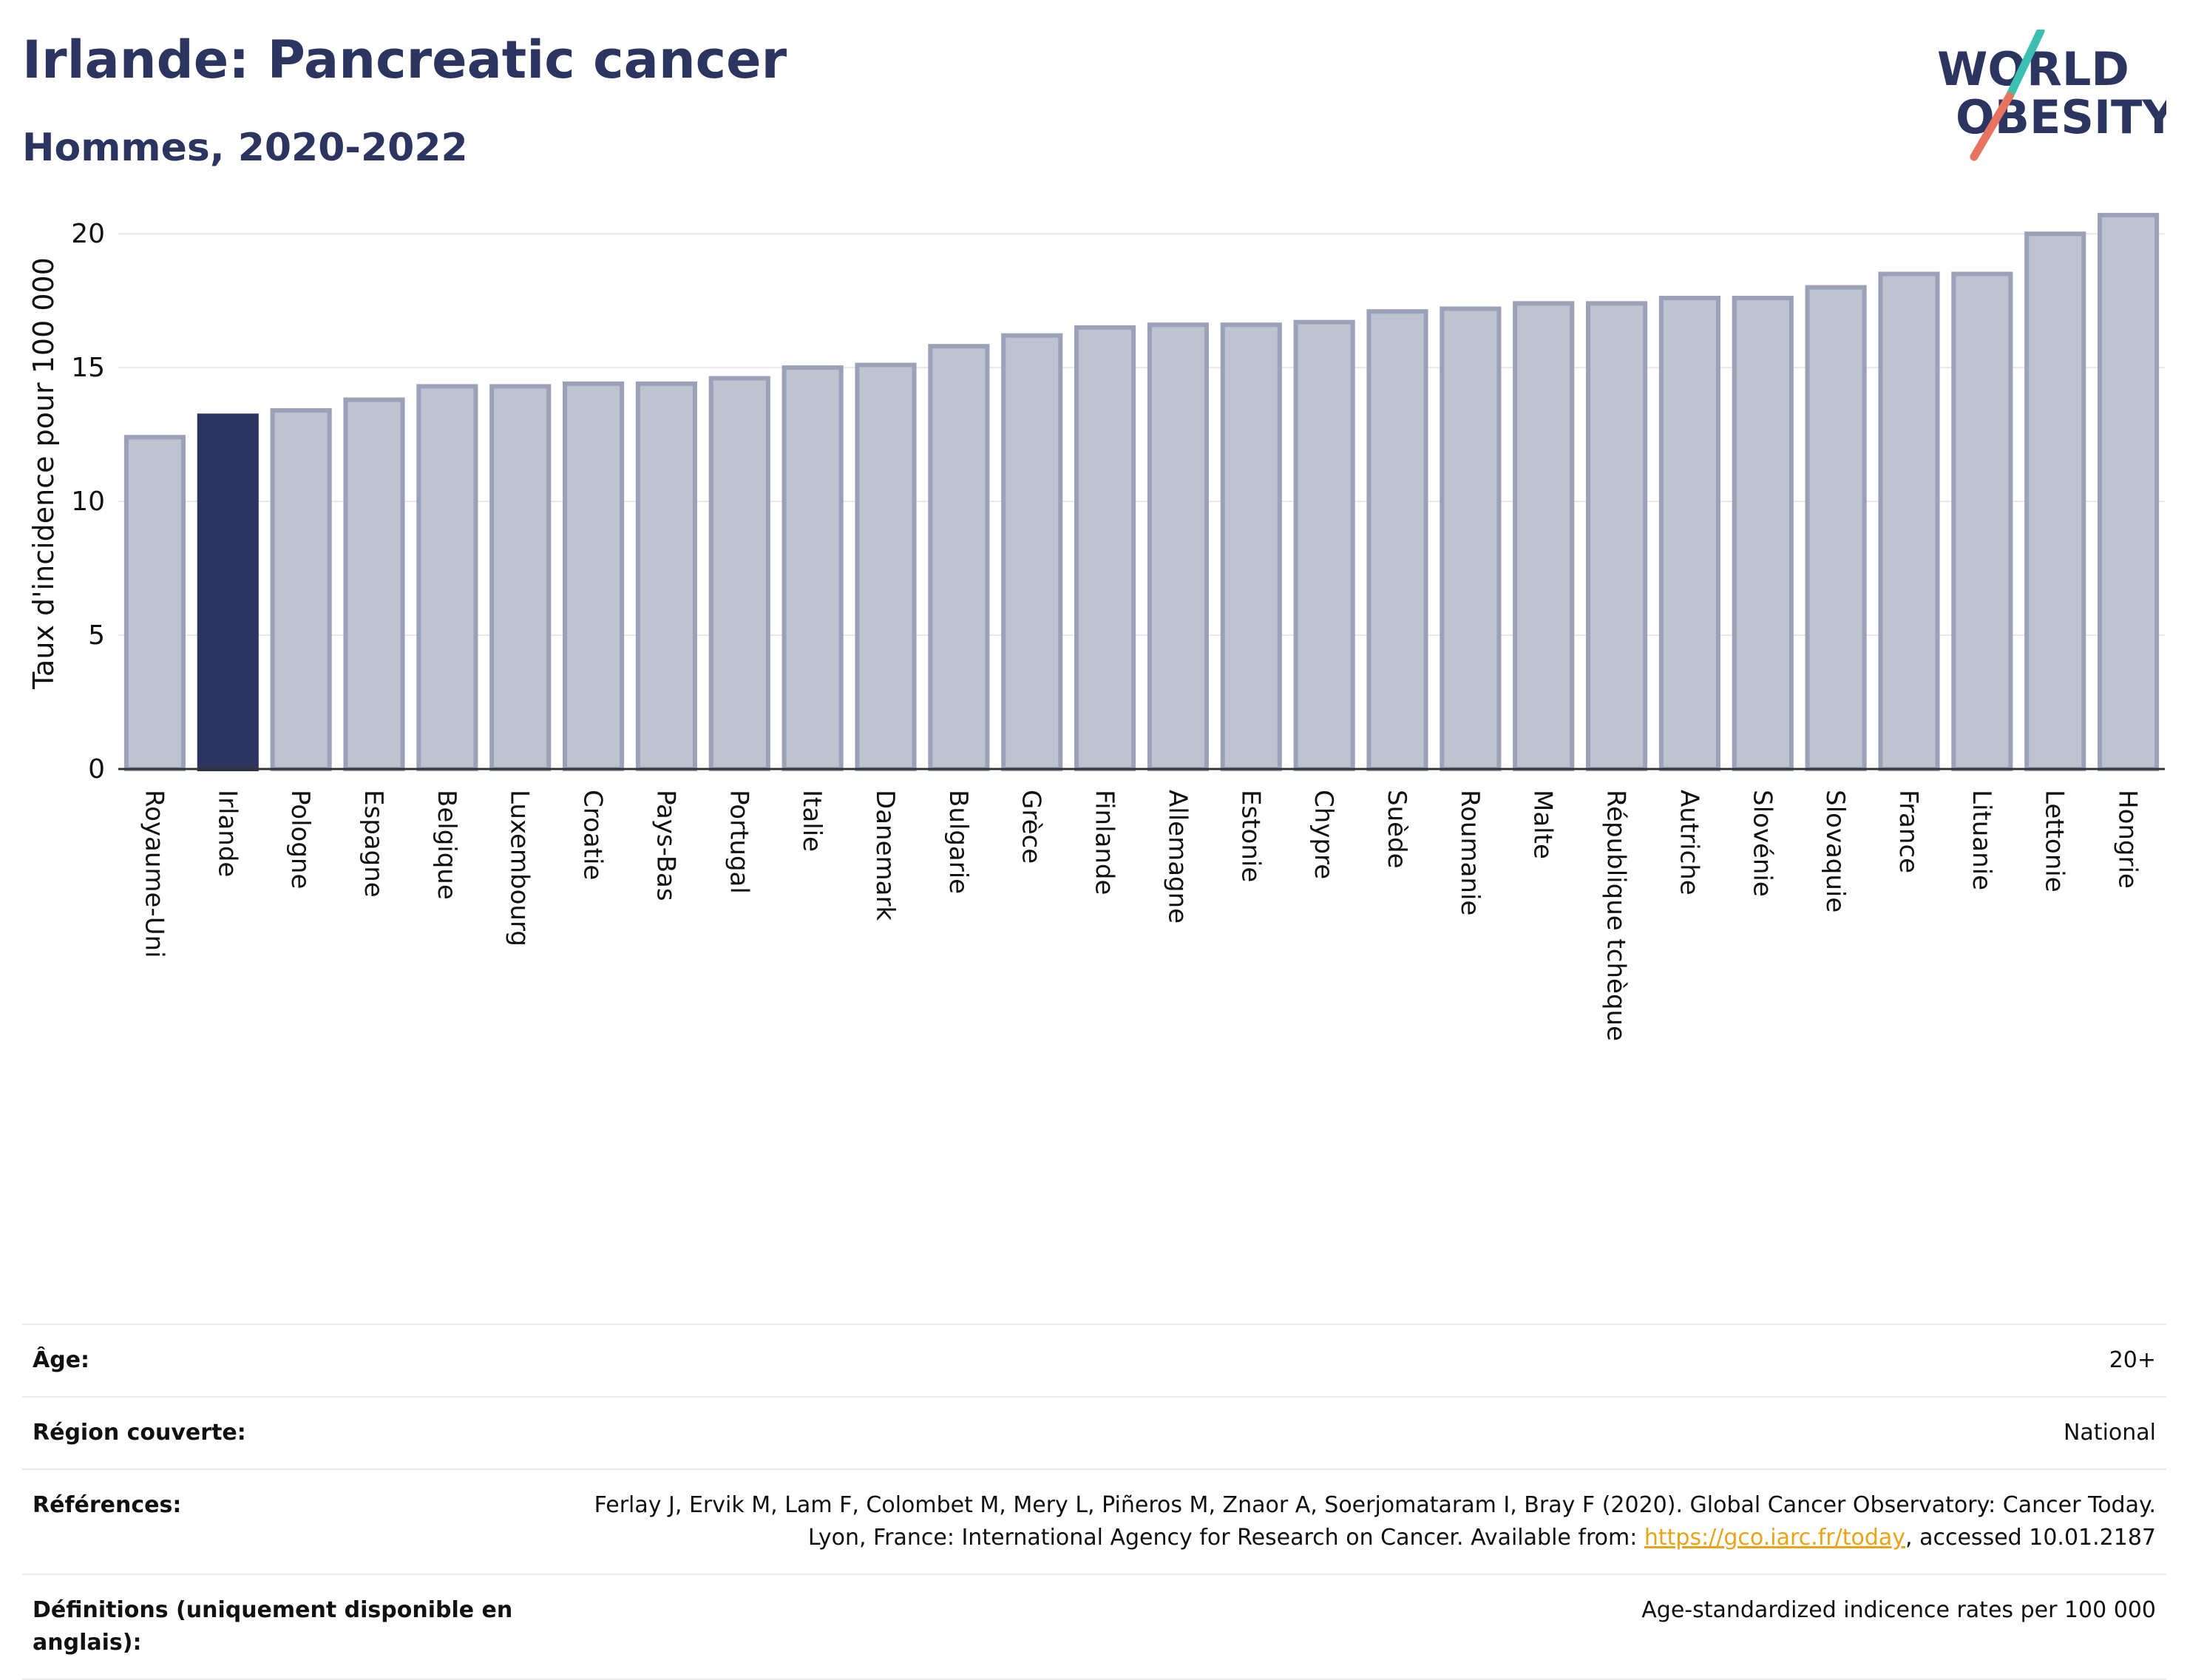  I want to click on bar-danemark, so click(886, 566).